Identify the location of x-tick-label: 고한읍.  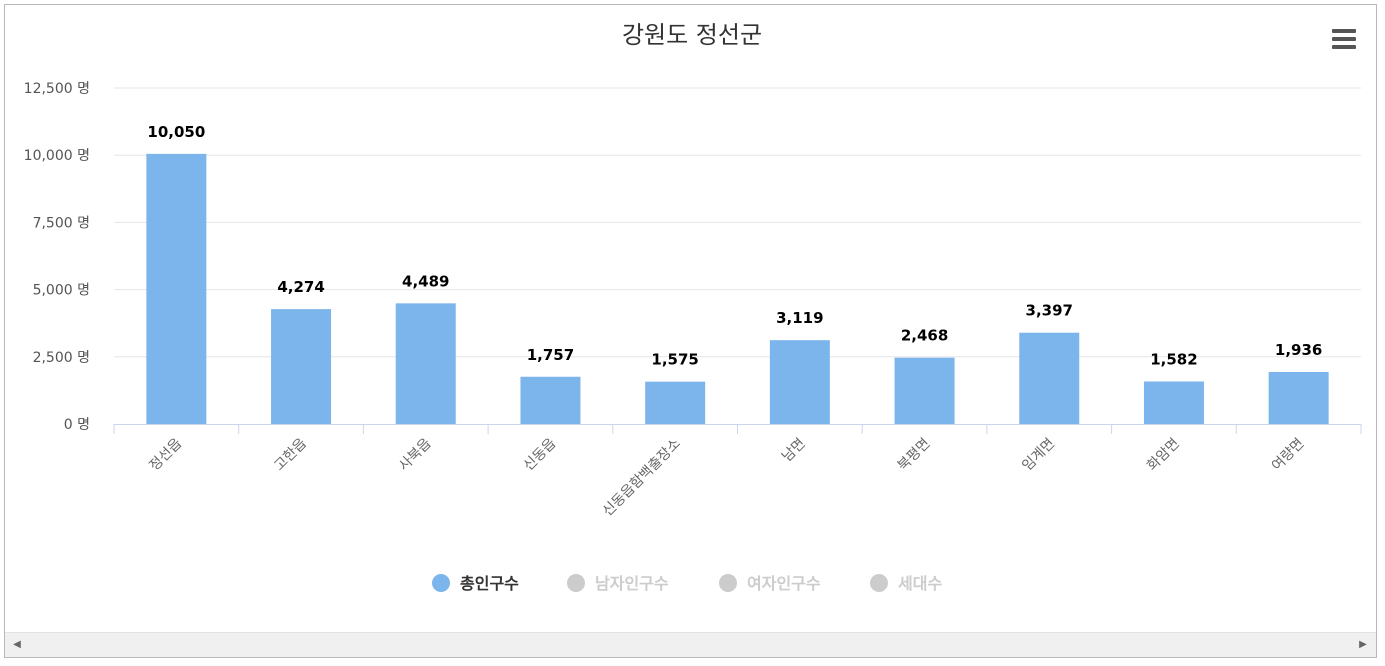
(290, 454).